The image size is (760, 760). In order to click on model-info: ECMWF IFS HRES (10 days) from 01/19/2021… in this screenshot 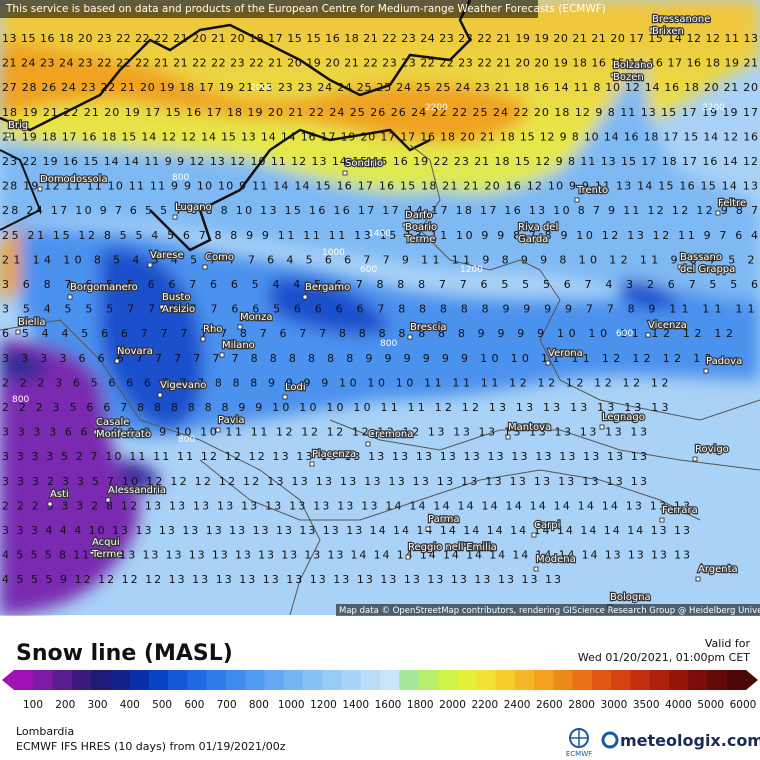, I will do `click(151, 746)`.